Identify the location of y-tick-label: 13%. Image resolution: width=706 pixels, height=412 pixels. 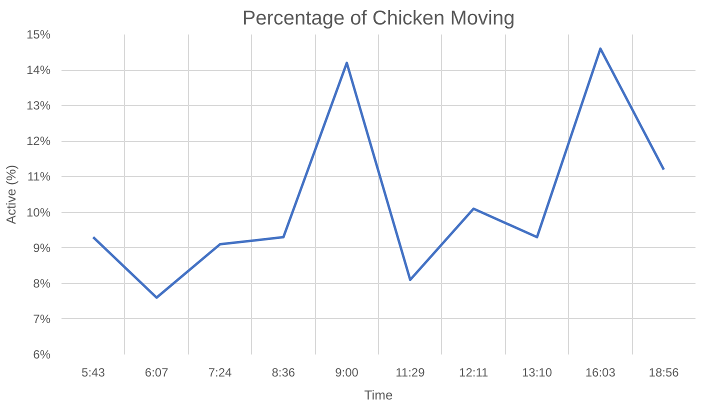
(38, 105).